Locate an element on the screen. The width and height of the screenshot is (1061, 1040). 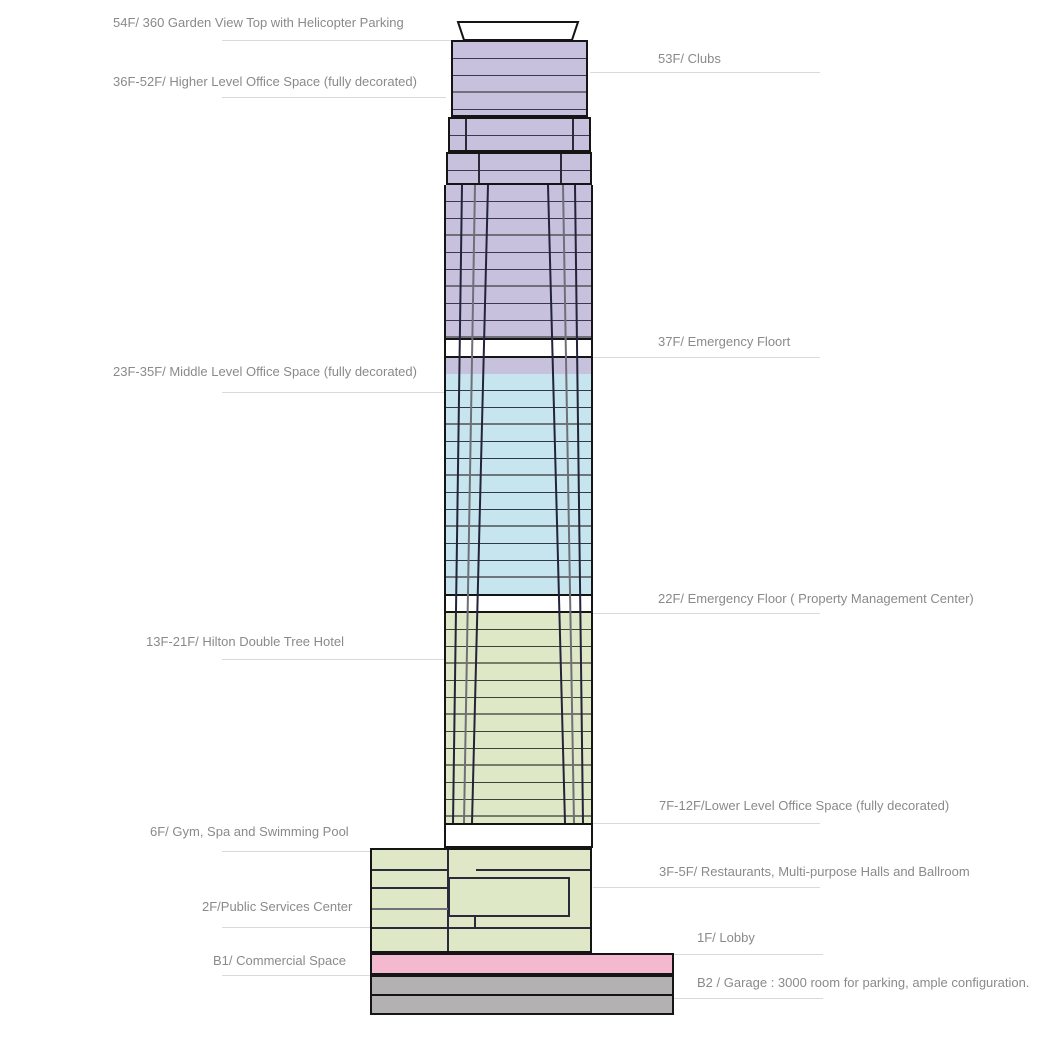
b2-mid-line is located at coordinates (522, 995).